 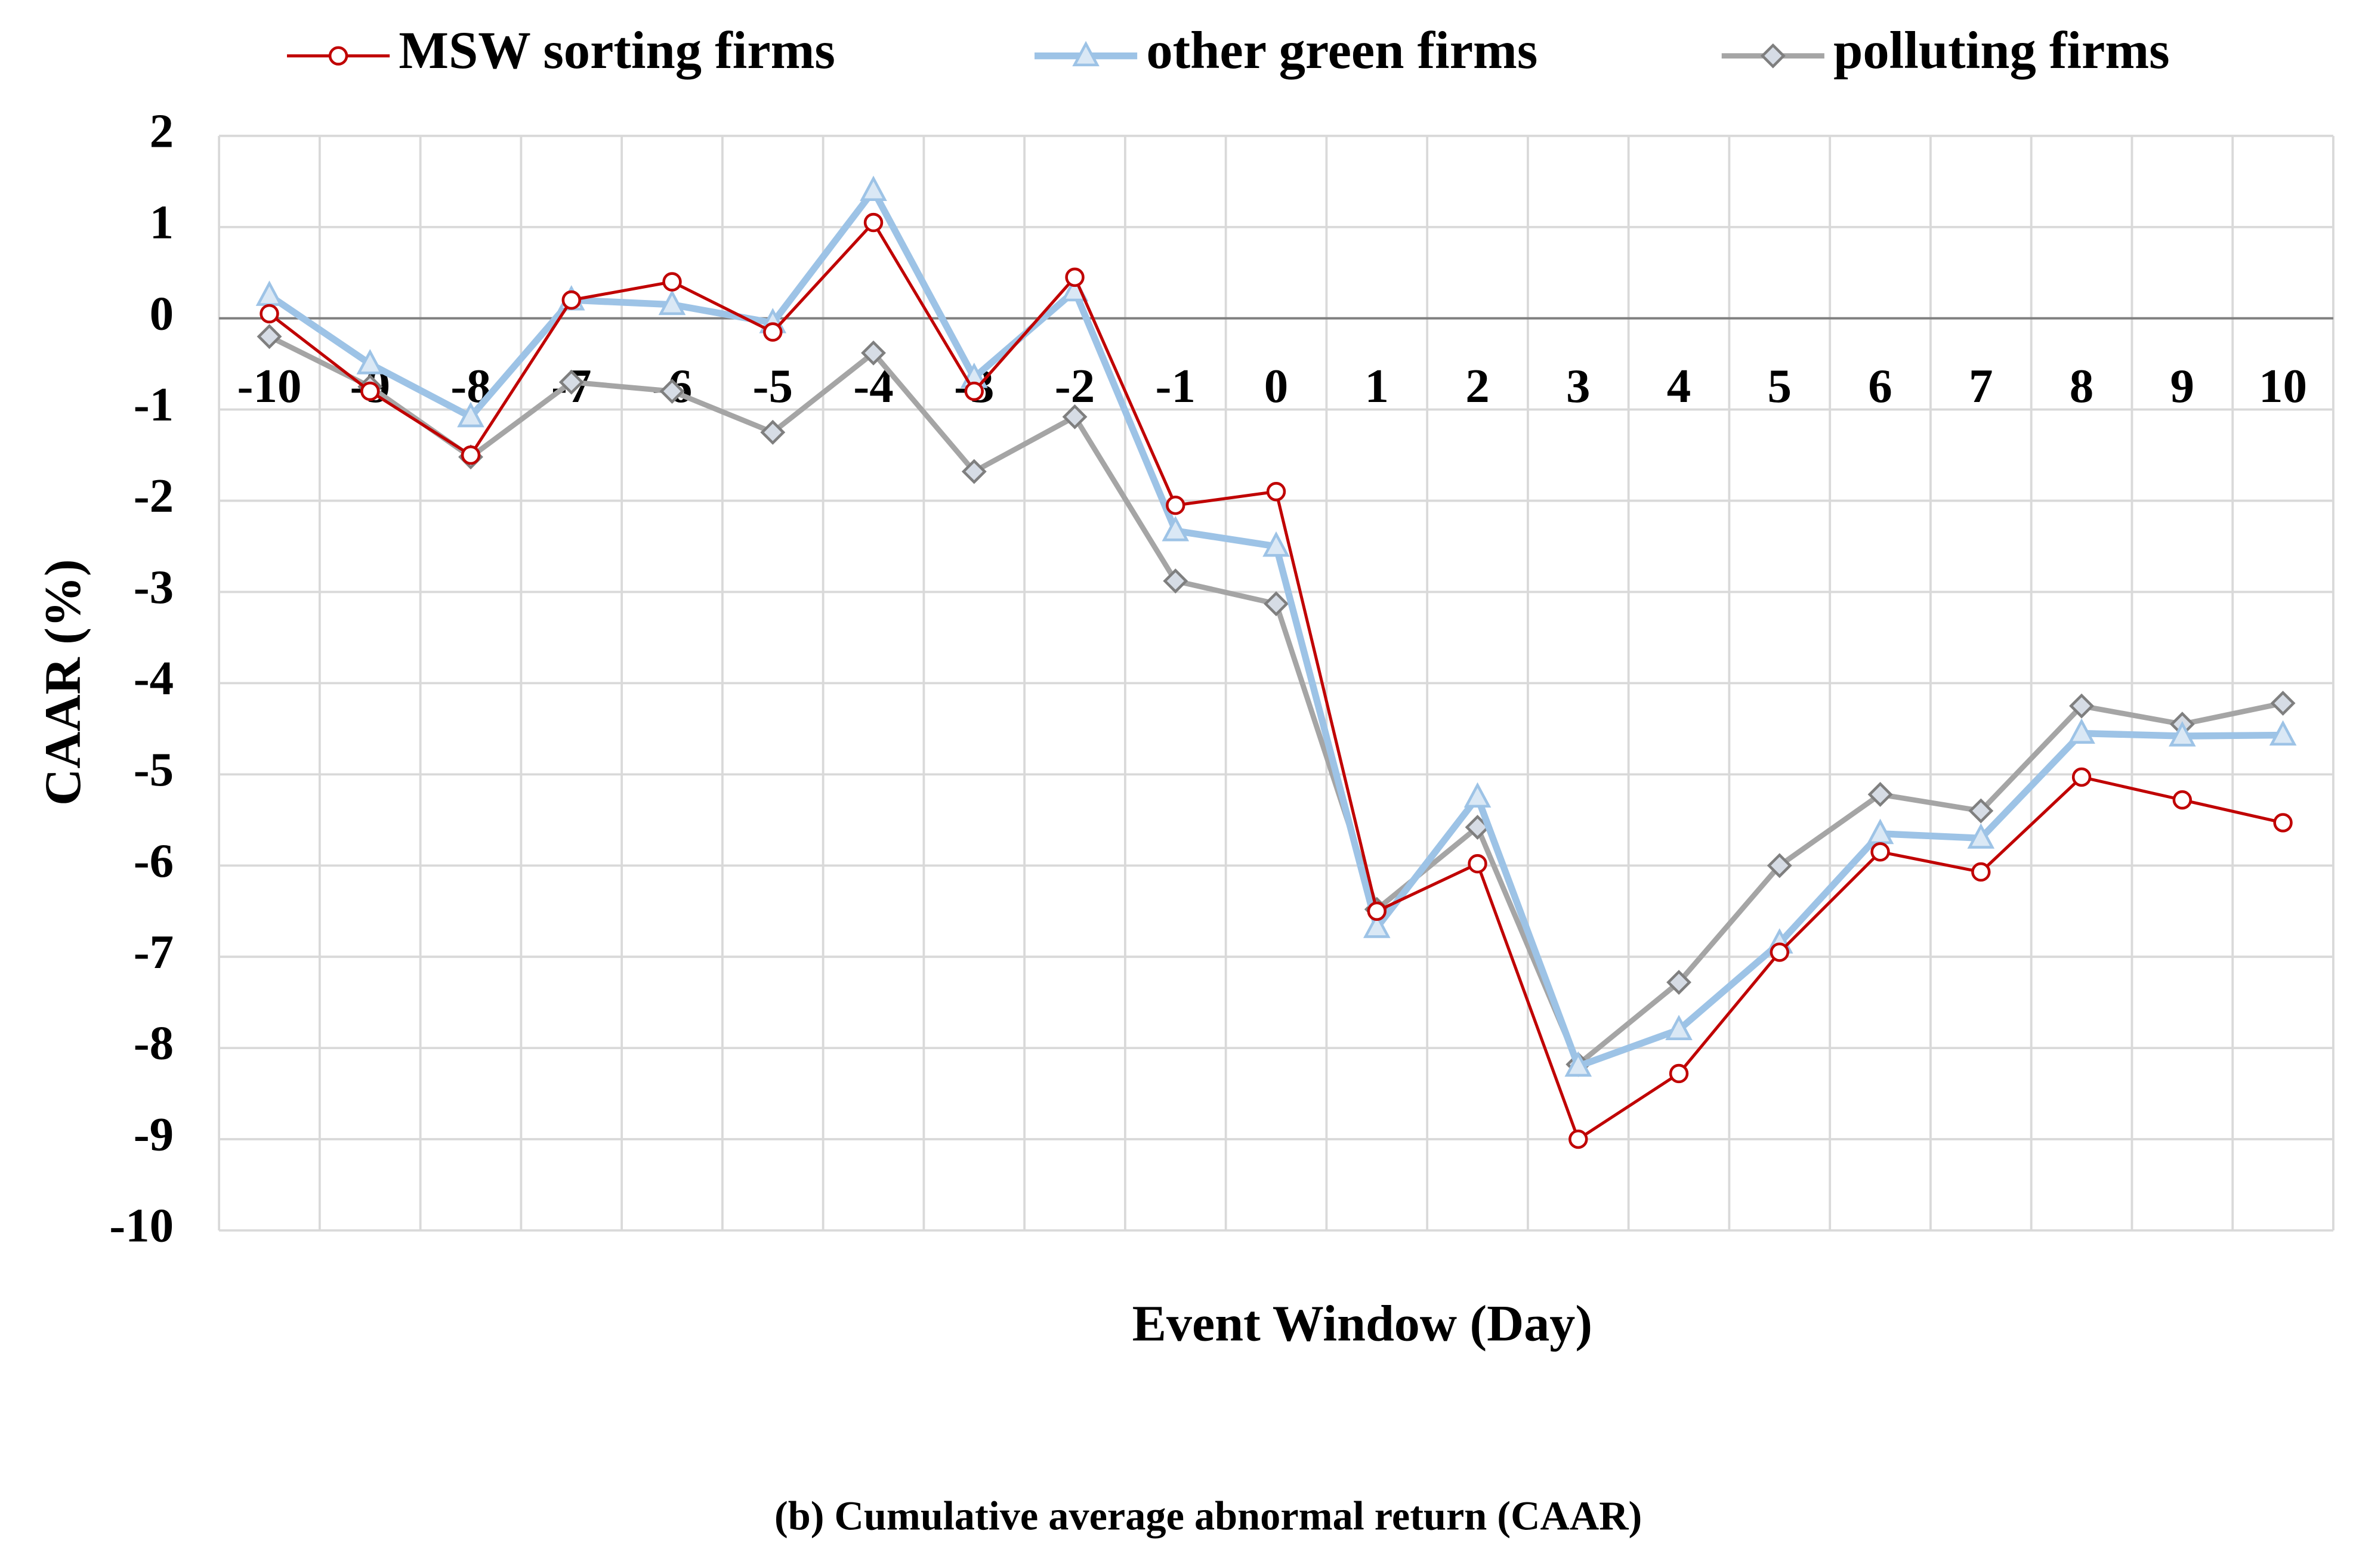 What do you see at coordinates (154, 860) in the screenshot?
I see `y-tick-label: -6` at bounding box center [154, 860].